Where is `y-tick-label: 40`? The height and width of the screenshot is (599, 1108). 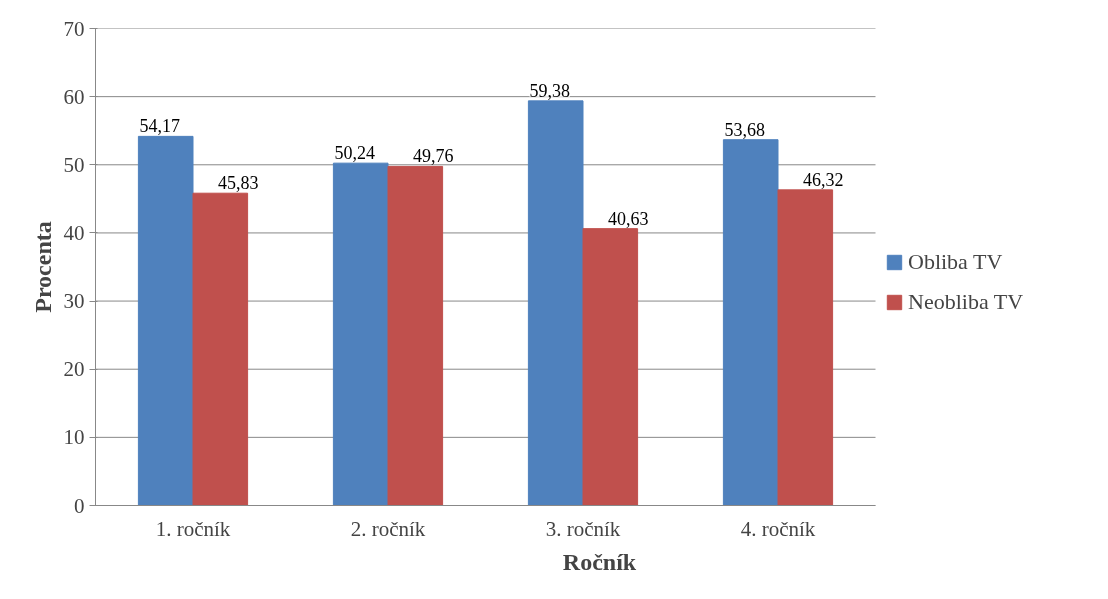
y-tick-label: 40 is located at coordinates (74, 232).